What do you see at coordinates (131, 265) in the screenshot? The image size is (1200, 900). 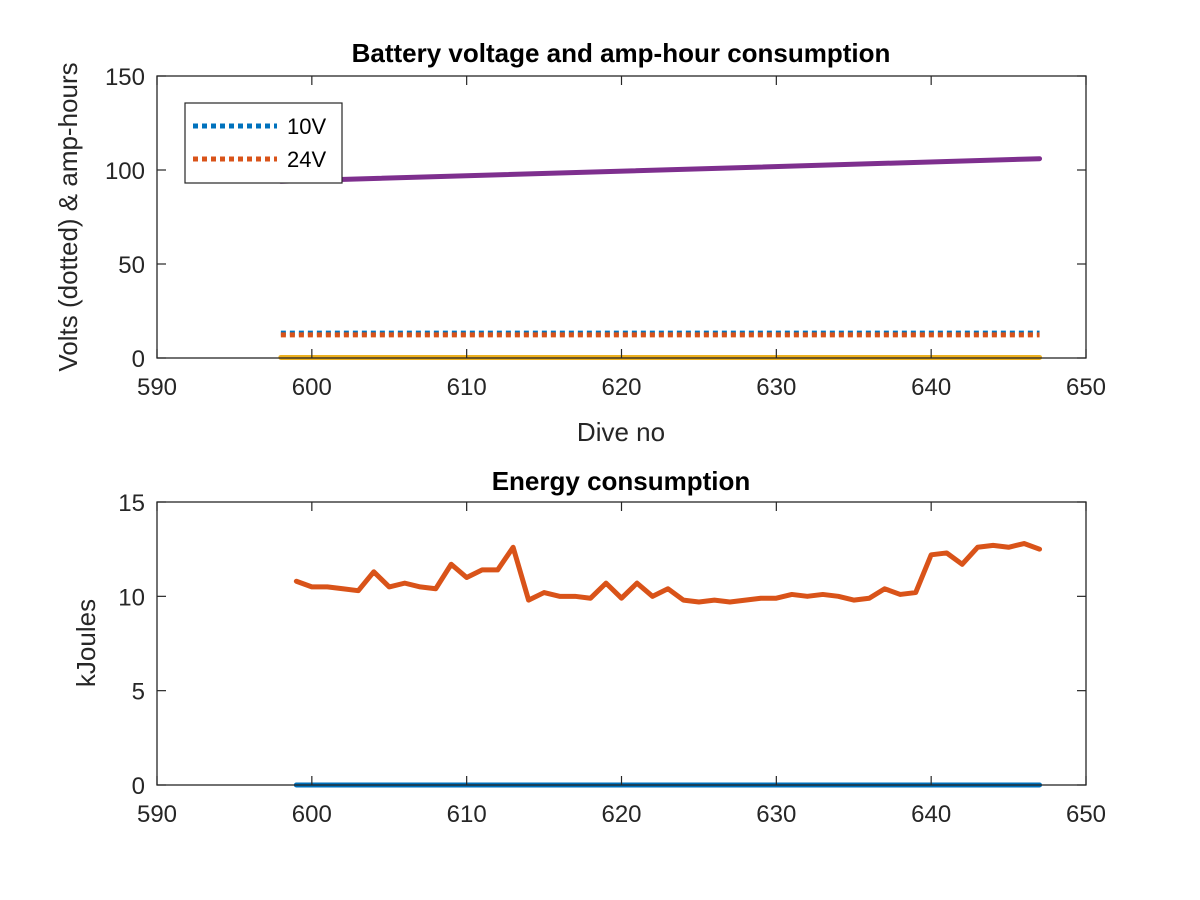 I see `y-tick-label: 50` at bounding box center [131, 265].